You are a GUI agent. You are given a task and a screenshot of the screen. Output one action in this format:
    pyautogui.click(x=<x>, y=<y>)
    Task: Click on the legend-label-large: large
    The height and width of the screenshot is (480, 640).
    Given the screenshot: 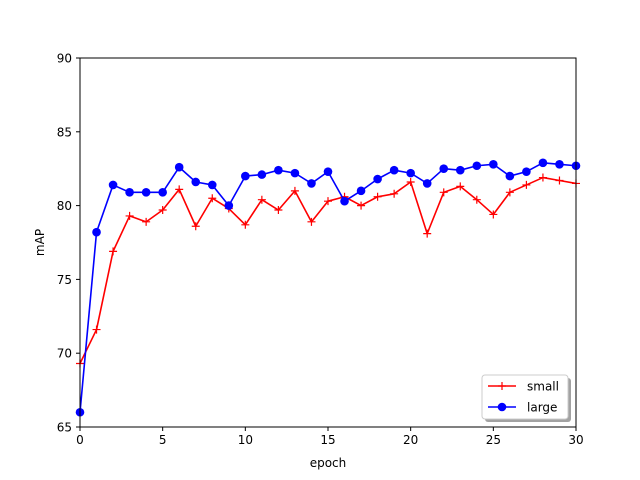 What is the action you would take?
    pyautogui.click(x=542, y=408)
    